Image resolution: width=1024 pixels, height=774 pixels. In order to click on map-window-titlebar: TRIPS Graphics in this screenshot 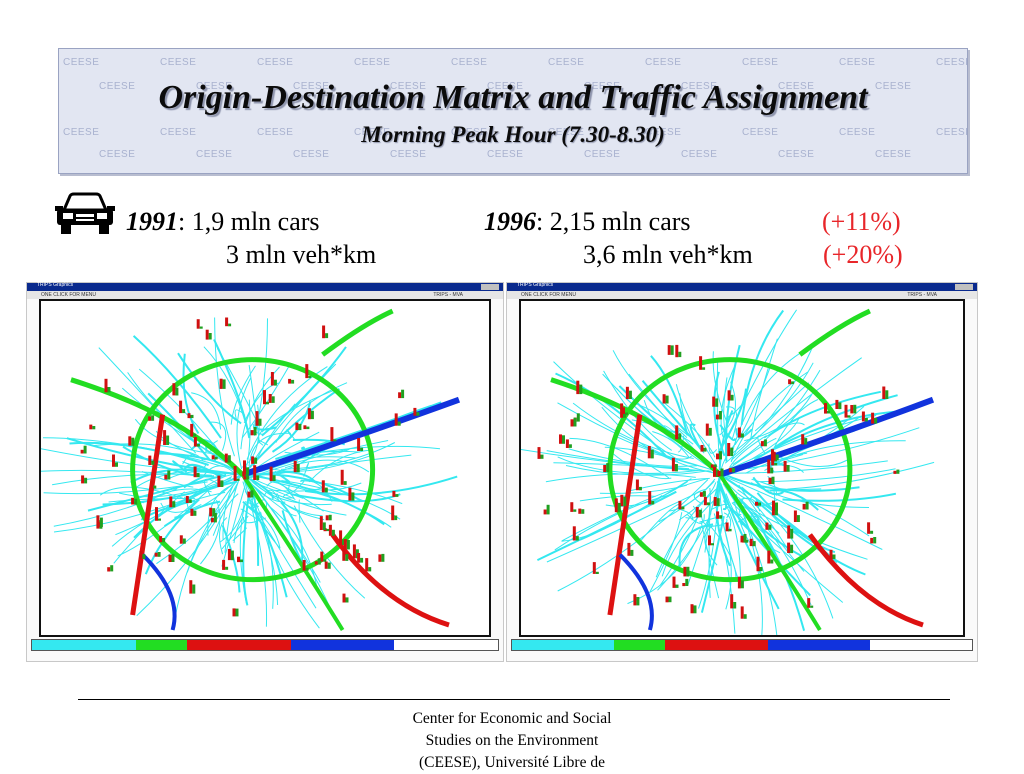, I will do `click(265, 286)`.